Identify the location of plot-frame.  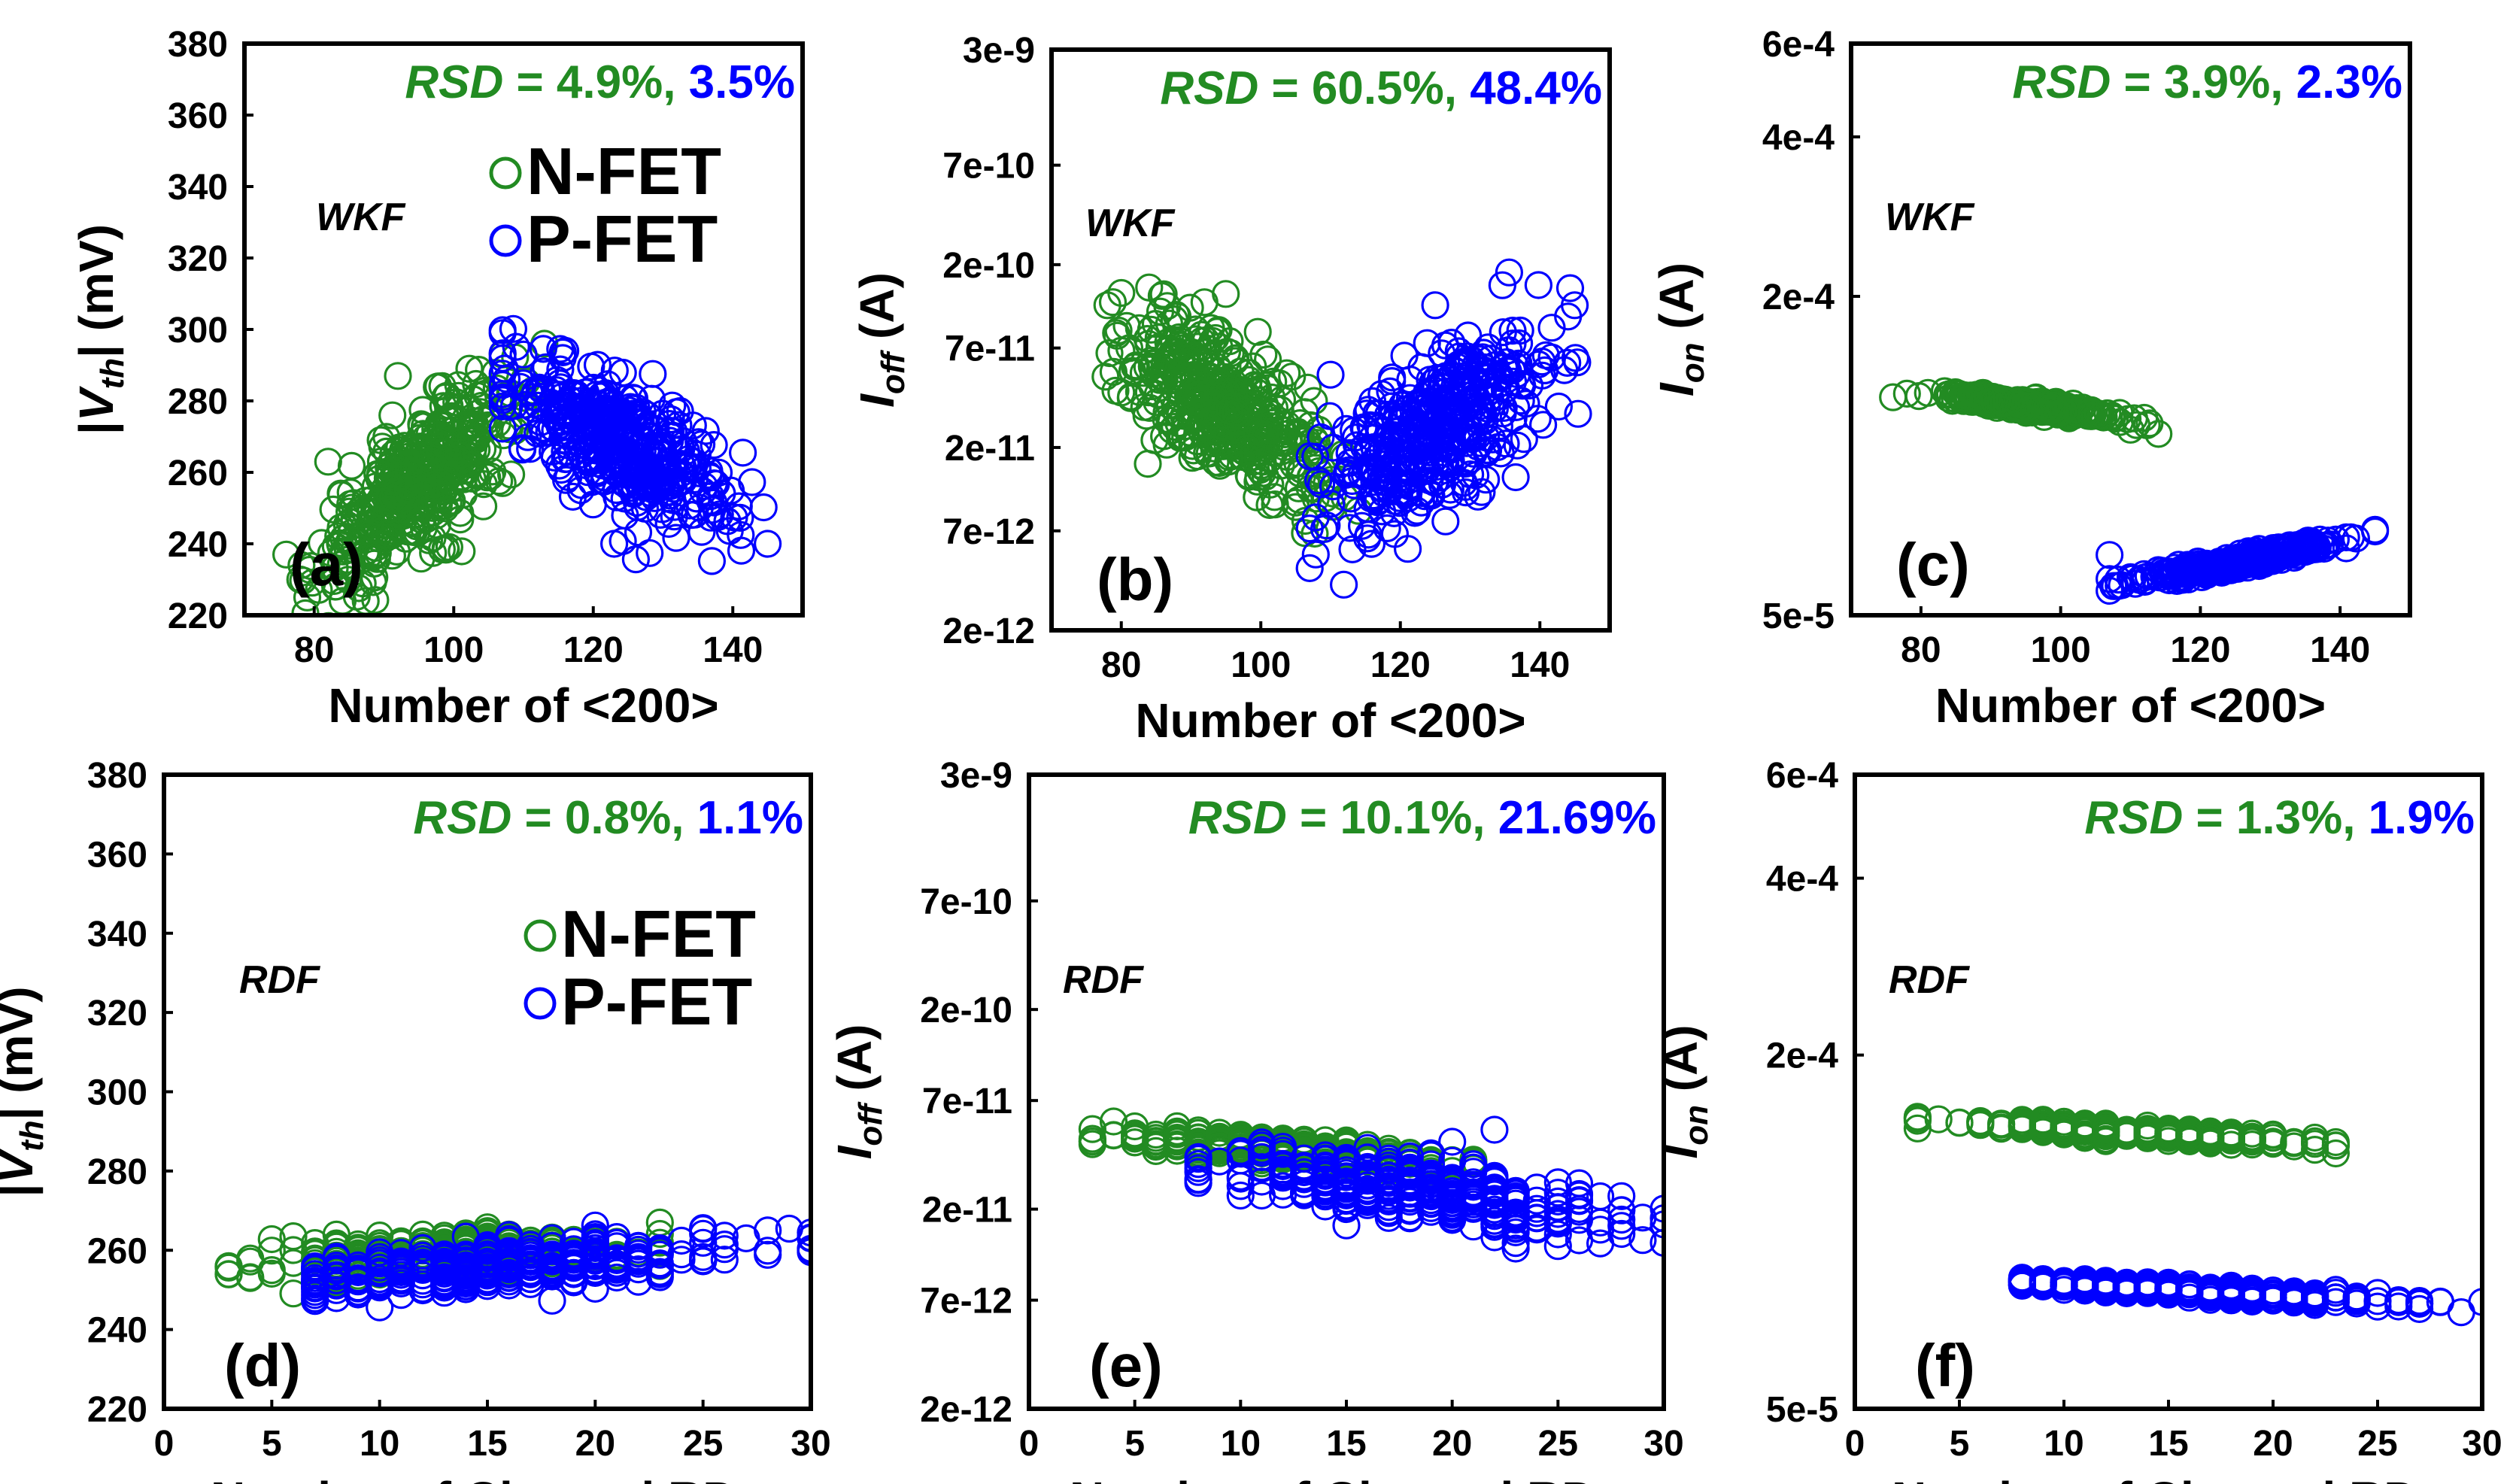
(1346, 1091).